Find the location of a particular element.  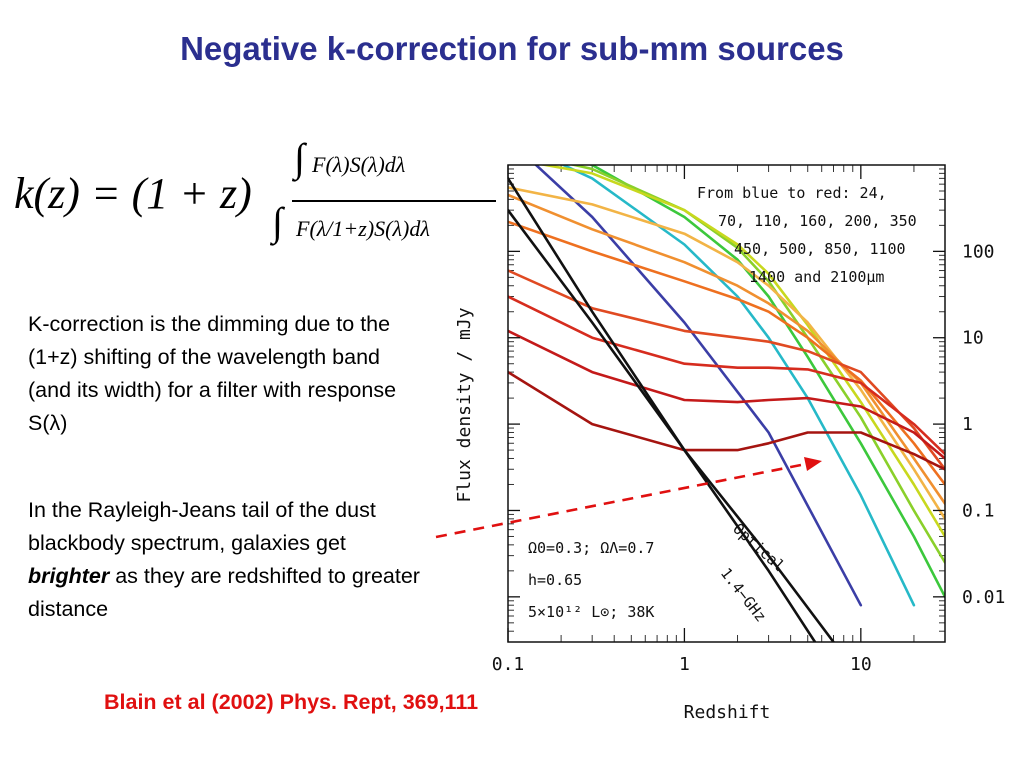

paragraph-2-emphasis: brighter is located at coordinates (69, 576).